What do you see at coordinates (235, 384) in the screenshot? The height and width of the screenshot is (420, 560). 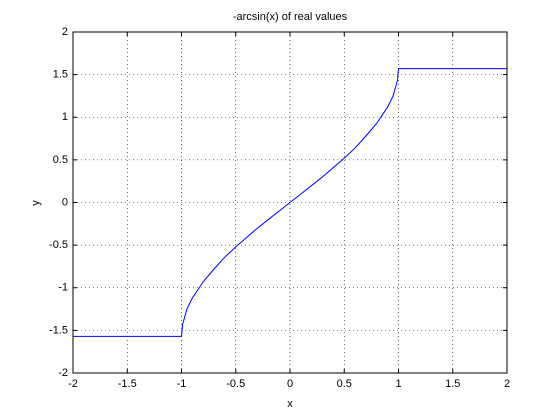 I see `x-tick-label: -0.5` at bounding box center [235, 384].